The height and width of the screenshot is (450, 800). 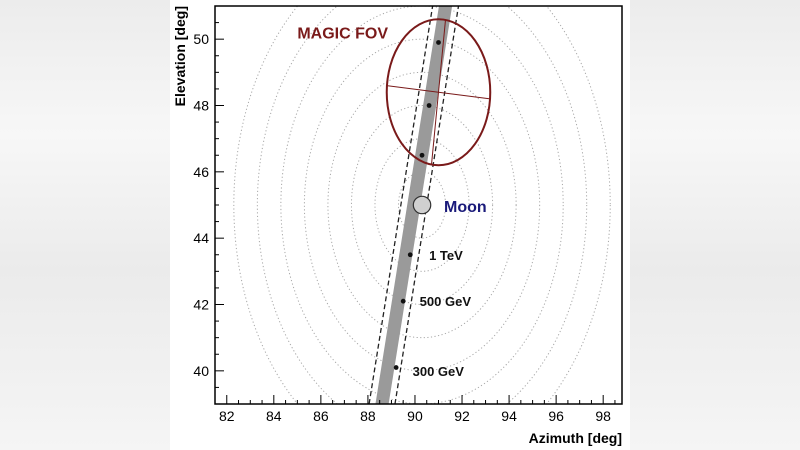 I want to click on energy-label: 500 GeV, so click(x=446, y=301).